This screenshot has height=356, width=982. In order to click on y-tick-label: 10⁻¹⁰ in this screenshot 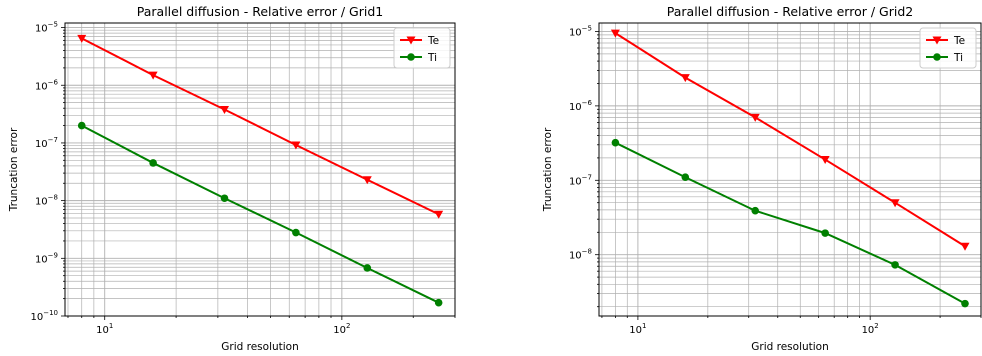, I will do `click(44, 316)`.